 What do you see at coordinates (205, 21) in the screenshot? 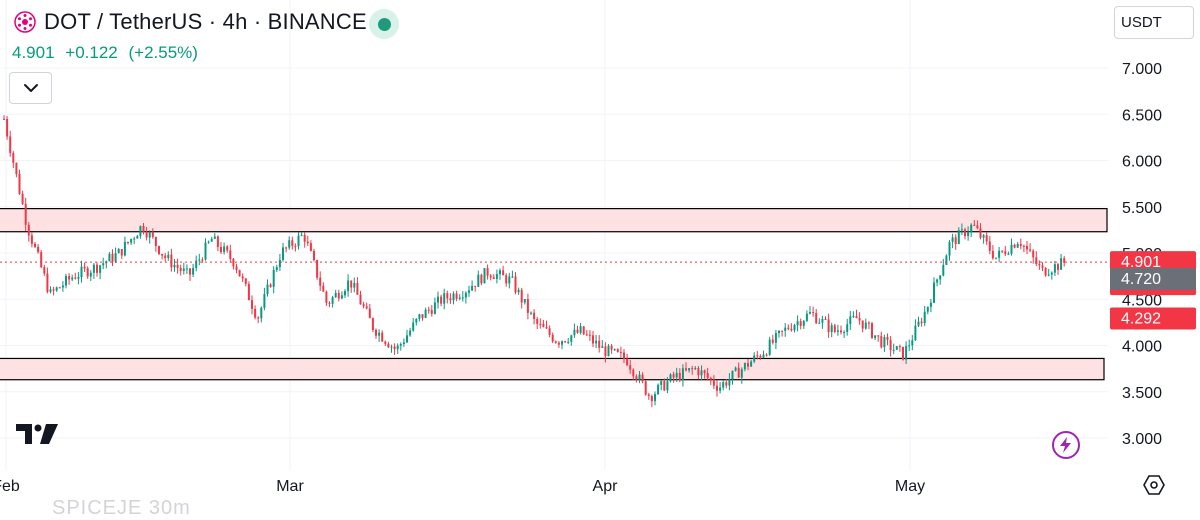
I see `symbol-title: DOT / TetherUS · 4h · BINANCE` at bounding box center [205, 21].